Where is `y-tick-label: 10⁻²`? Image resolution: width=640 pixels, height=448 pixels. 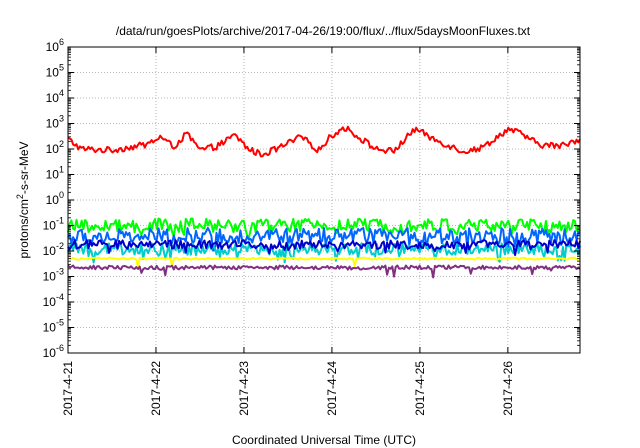 y-tick-label: 10⁻² is located at coordinates (53, 249).